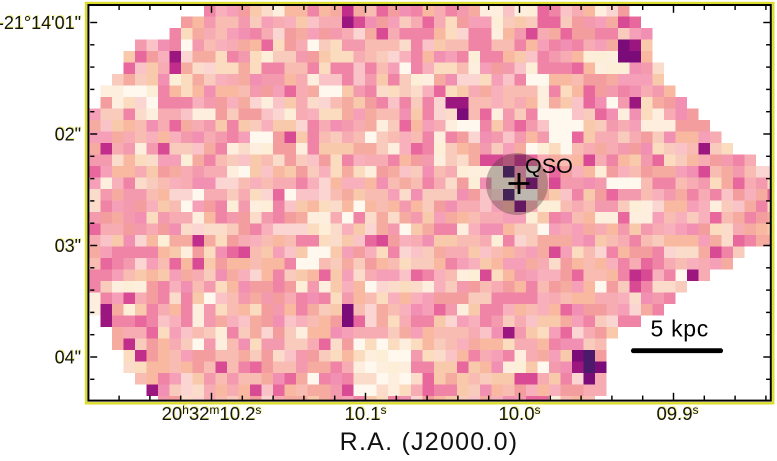 The width and height of the screenshot is (777, 461). What do you see at coordinates (429, 442) in the screenshot?
I see `svg-text: R.A. (J2000.0)` at bounding box center [429, 442].